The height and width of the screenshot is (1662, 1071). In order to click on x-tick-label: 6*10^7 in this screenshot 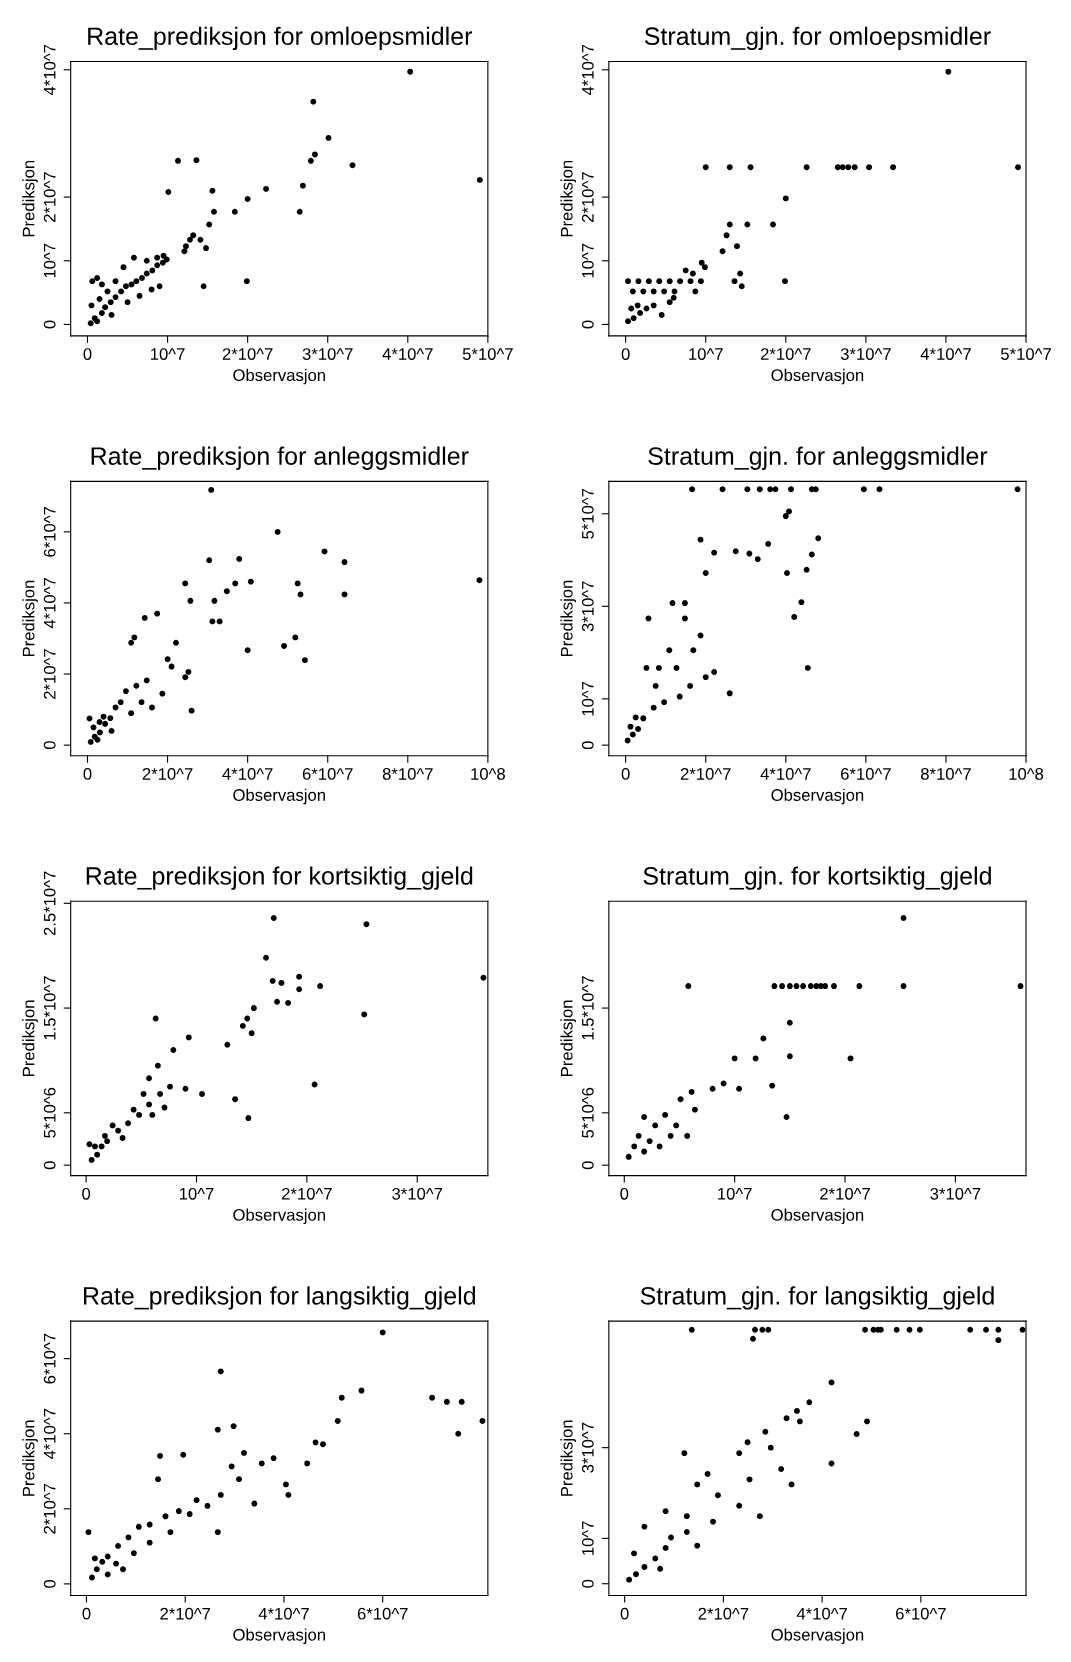, I will do `click(327, 774)`.